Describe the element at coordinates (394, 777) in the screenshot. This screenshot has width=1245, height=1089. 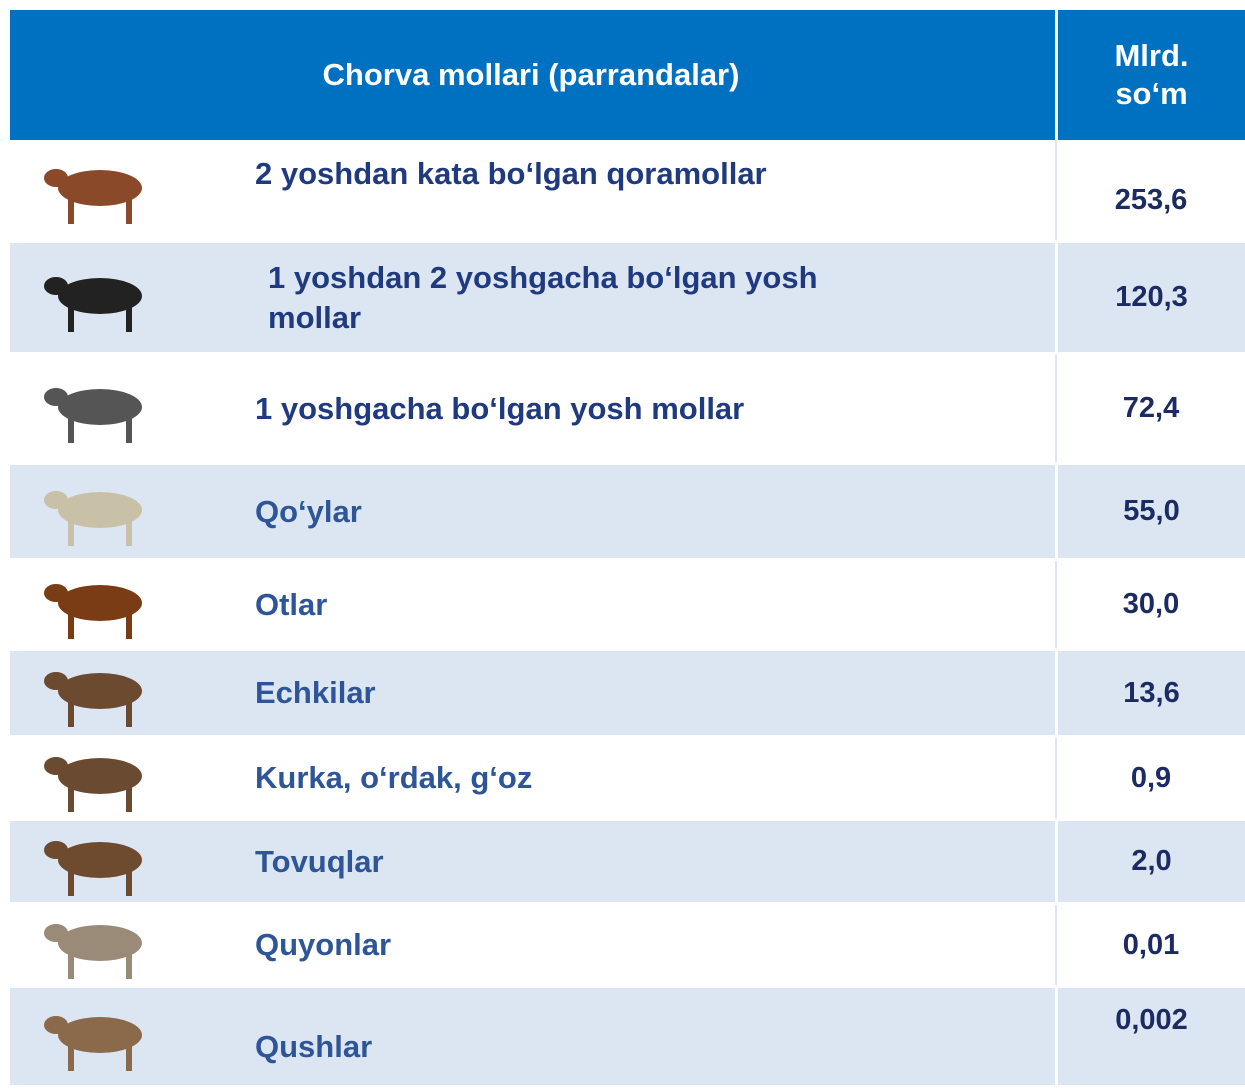
I see `row-name: Kurka, o‘rdak, g‘oz` at that location.